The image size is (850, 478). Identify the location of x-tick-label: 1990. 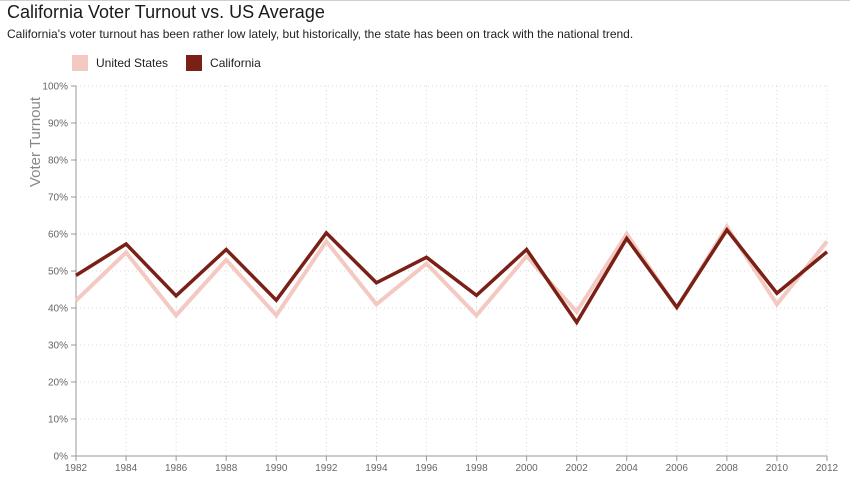
(276, 468).